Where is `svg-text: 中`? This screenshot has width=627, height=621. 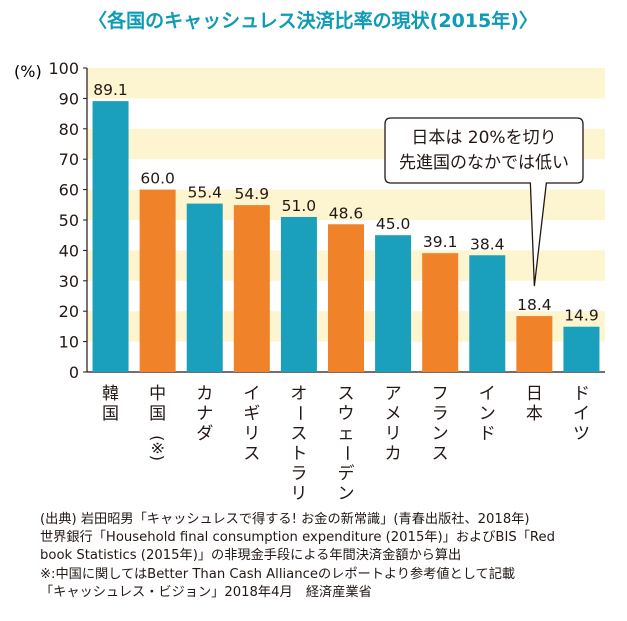 svg-text: 中 is located at coordinates (157, 394).